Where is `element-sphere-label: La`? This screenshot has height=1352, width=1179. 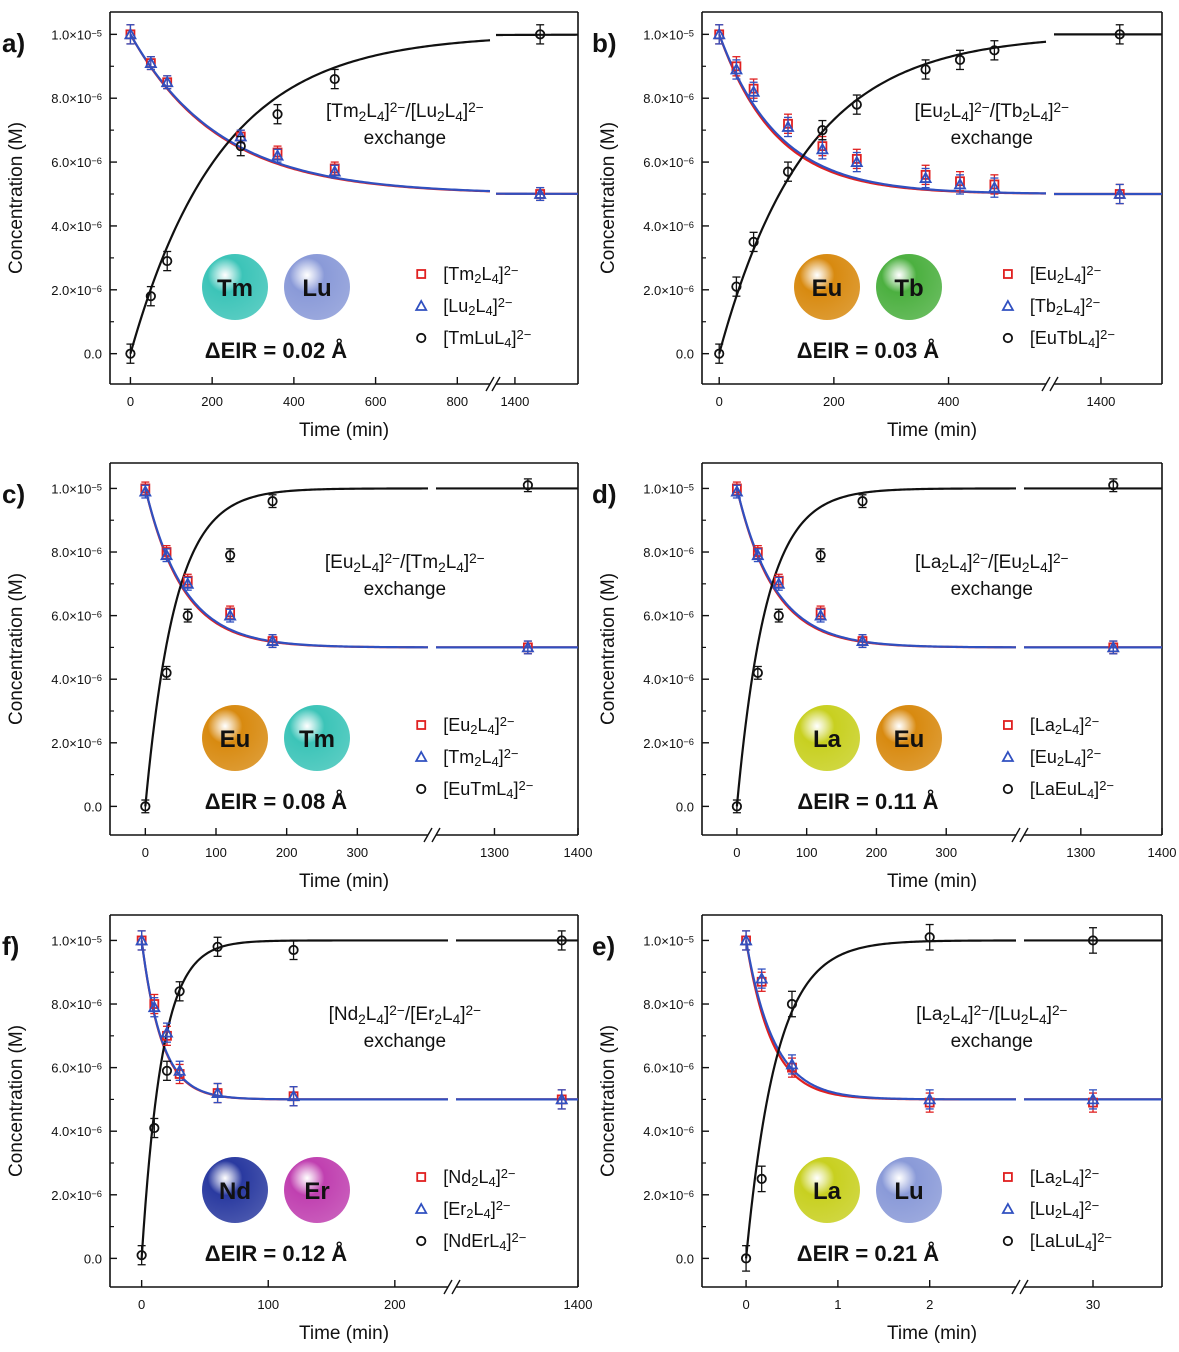 element-sphere-label: La is located at coordinates (827, 1191).